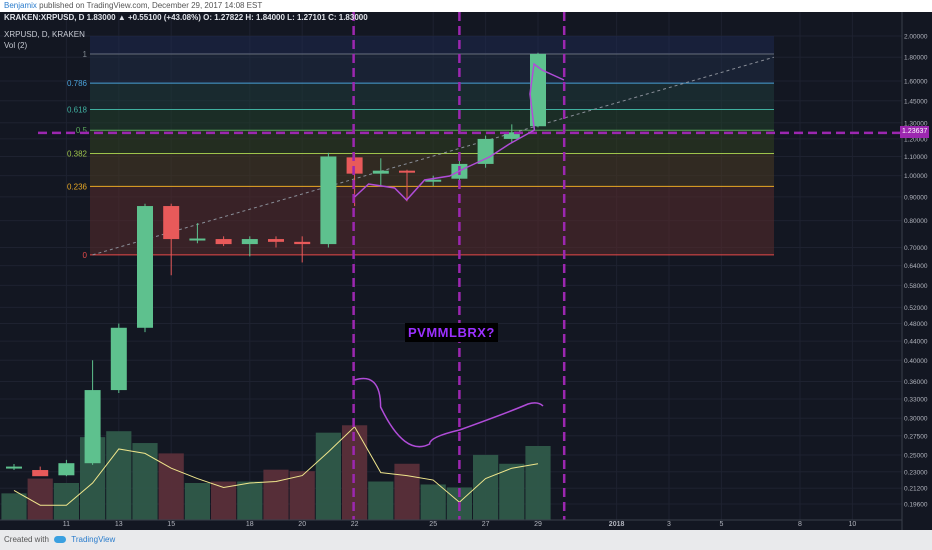 Image resolution: width=932 pixels, height=550 pixels. I want to click on tradingview-link: TradingView, so click(93, 539).